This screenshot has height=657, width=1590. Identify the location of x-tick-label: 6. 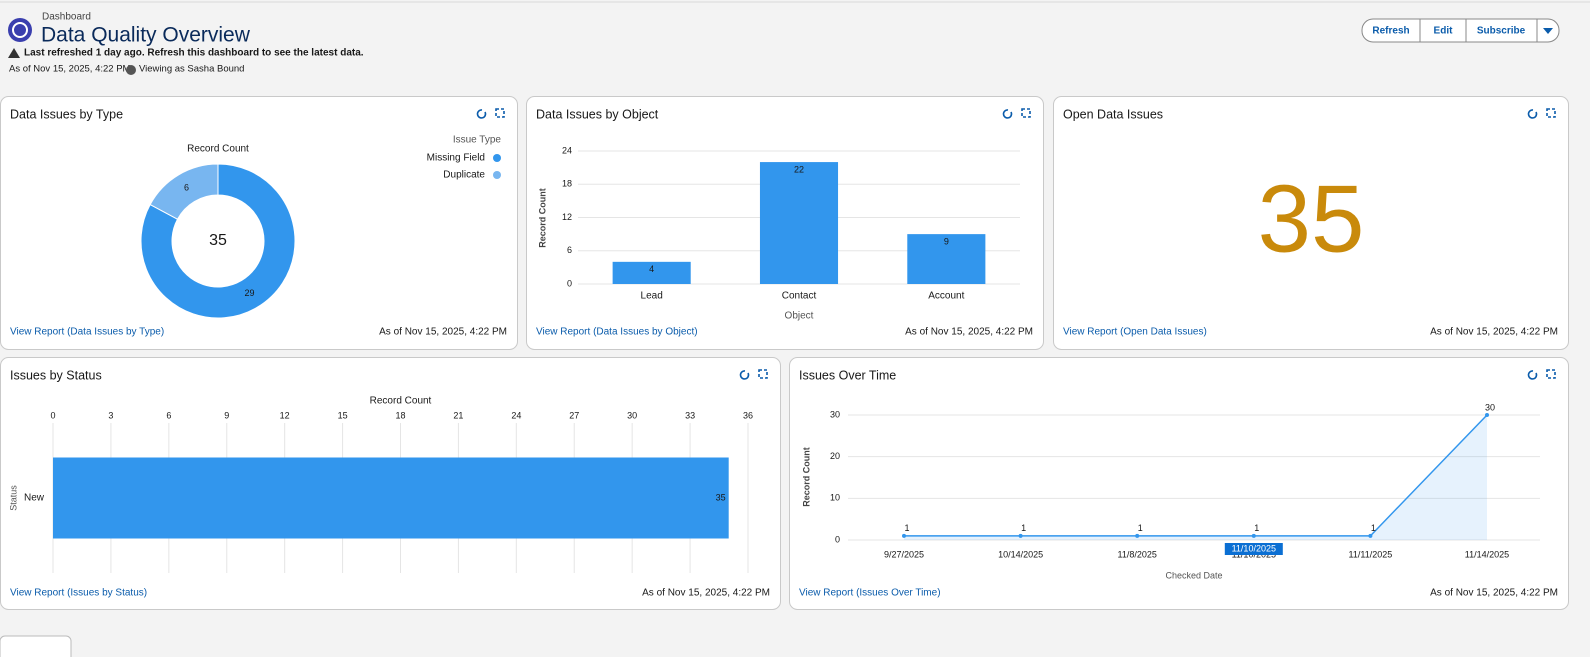
(168, 415).